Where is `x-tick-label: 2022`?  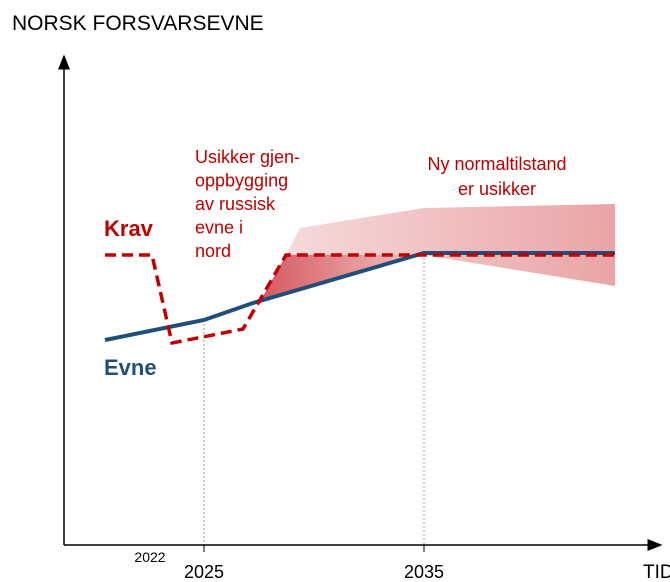
x-tick-label: 2022 is located at coordinates (149, 557).